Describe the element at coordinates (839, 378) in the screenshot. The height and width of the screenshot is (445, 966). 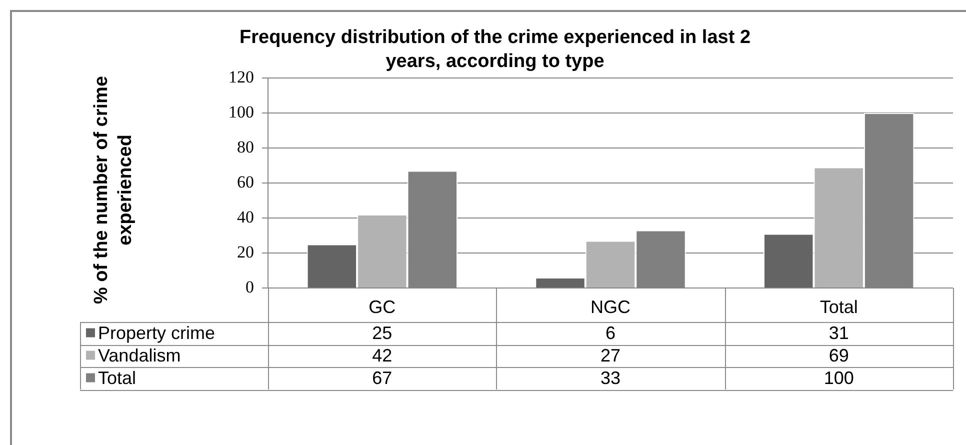
I see `data-label: 100` at that location.